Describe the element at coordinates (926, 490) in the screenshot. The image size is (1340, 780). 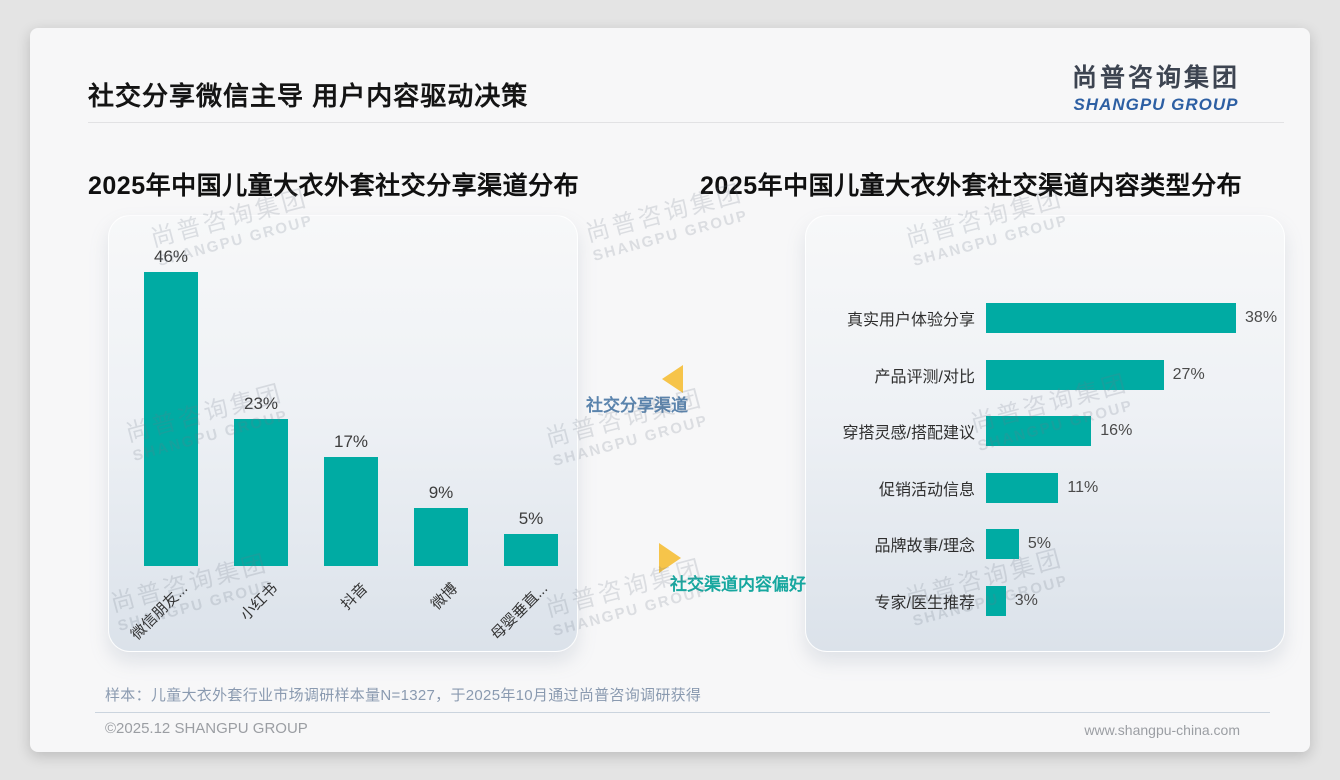
I see `category-label: 促销活动信息` at that location.